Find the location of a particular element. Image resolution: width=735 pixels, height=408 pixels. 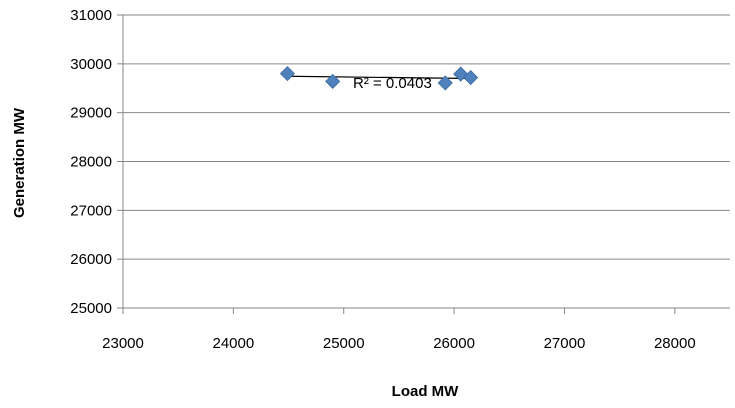

y-tick-label: 26000 is located at coordinates (91, 259).